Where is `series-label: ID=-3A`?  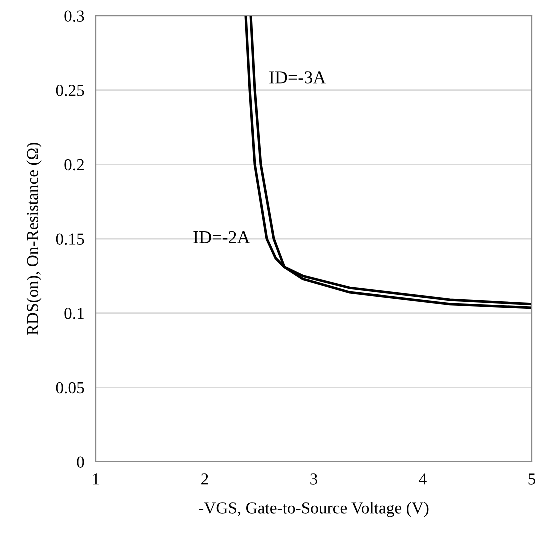 series-label: ID=-3A is located at coordinates (298, 78).